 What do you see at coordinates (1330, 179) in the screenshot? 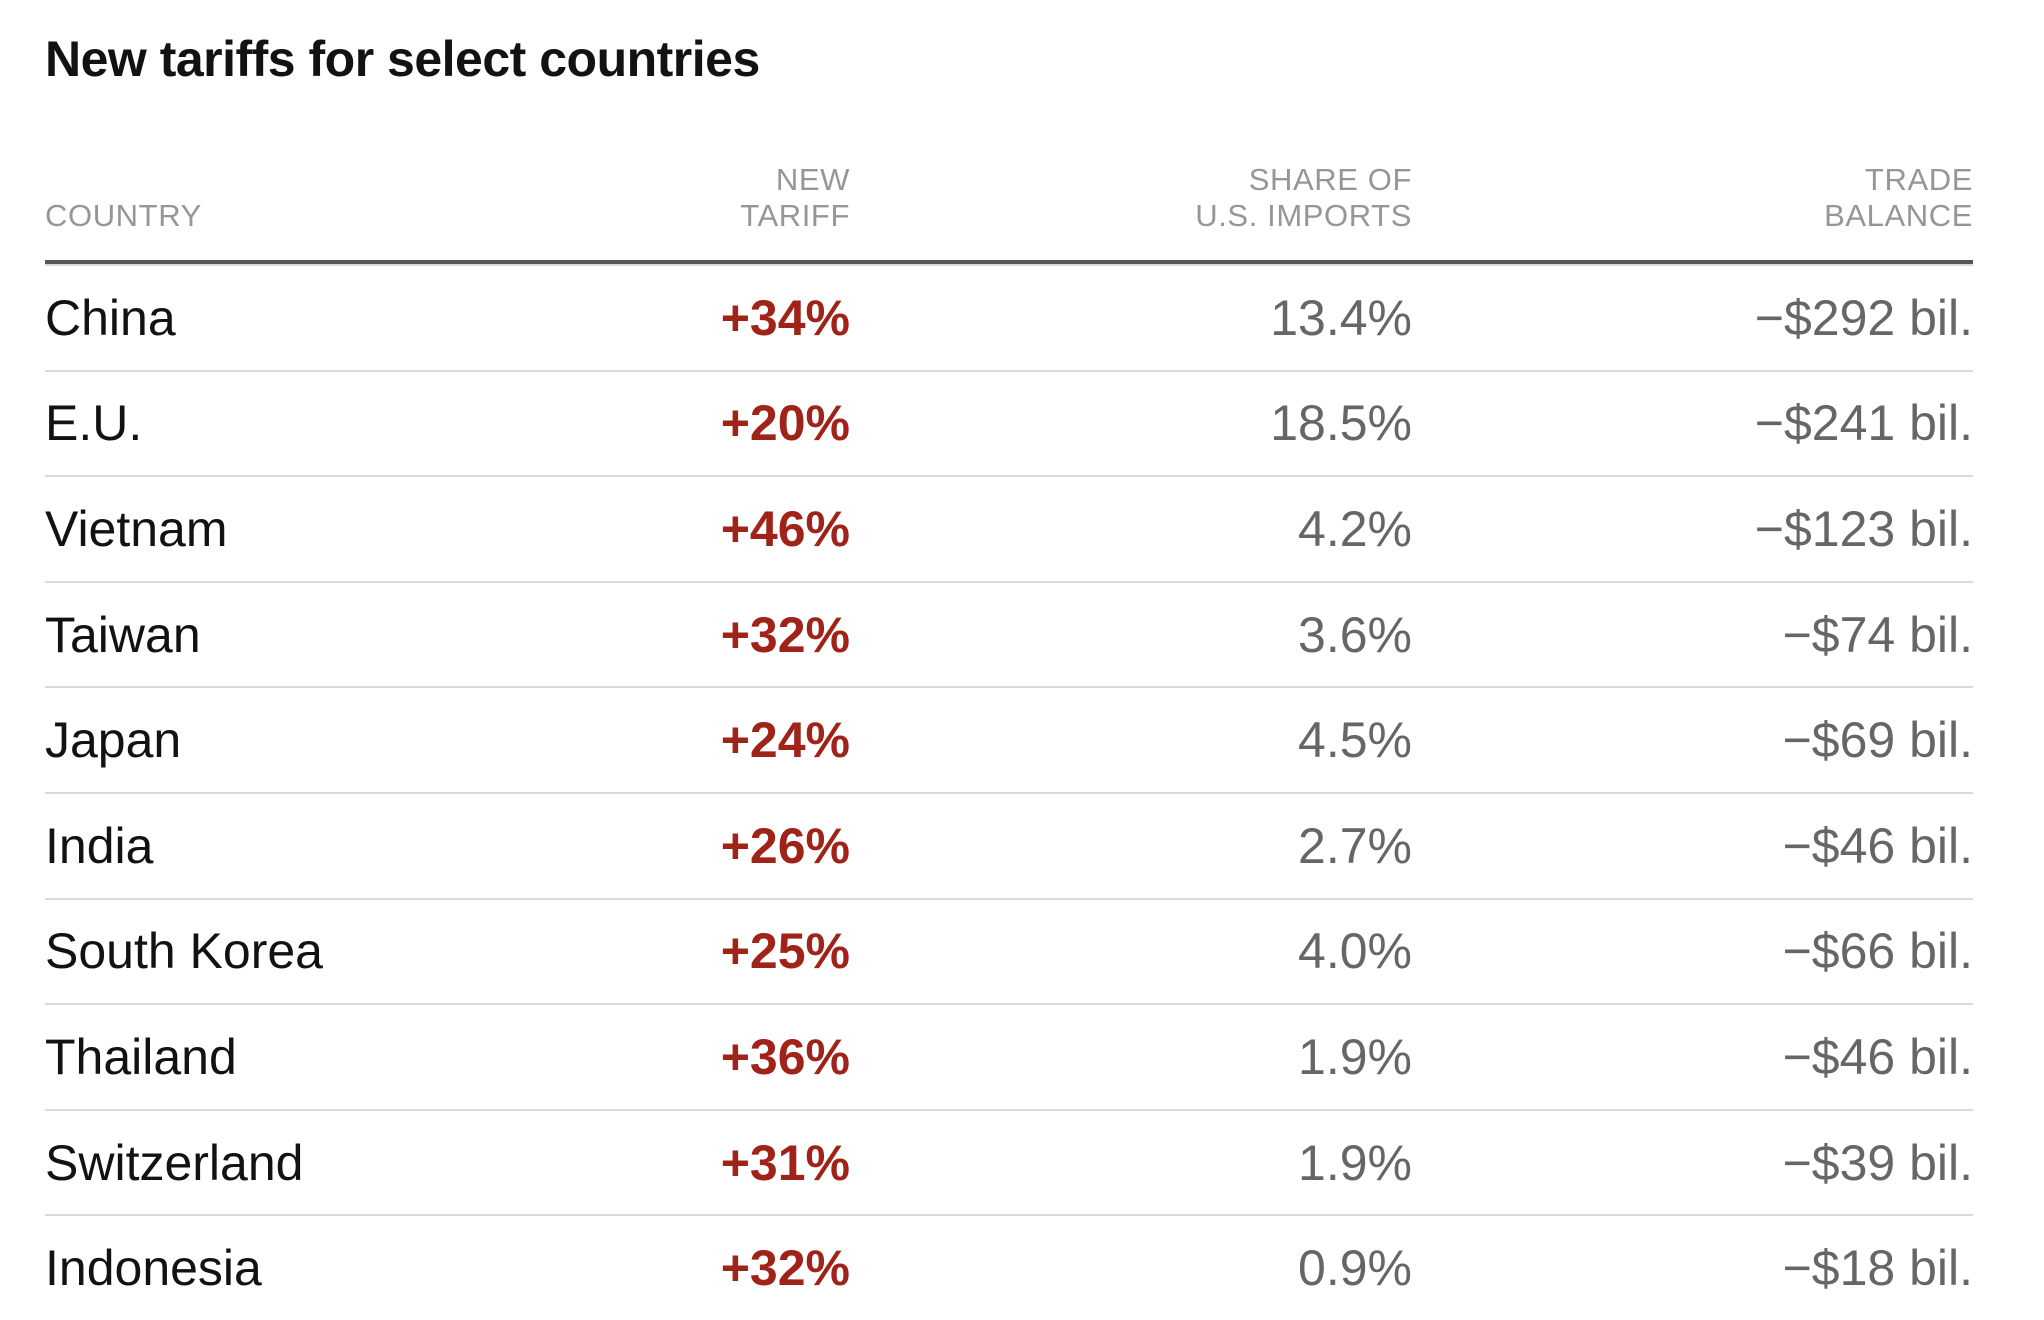
I see `column-header-import-share-line1: SHARE OF` at bounding box center [1330, 179].